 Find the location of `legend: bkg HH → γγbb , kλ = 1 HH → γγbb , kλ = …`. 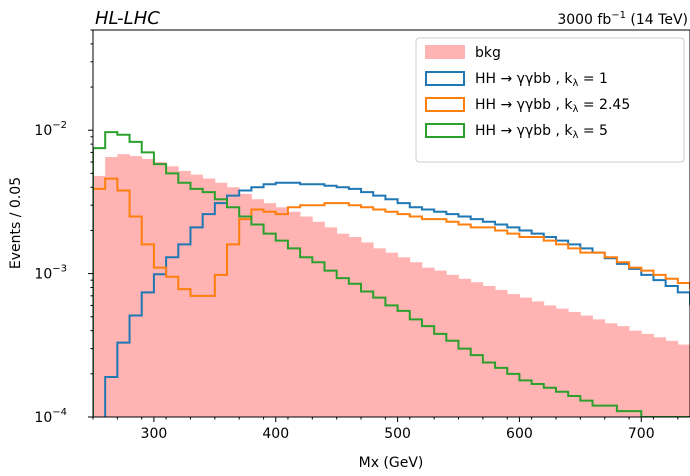

legend: bkg HH → γγbb , kλ = 1 HH → γγbb , kλ = … is located at coordinates (550, 100).